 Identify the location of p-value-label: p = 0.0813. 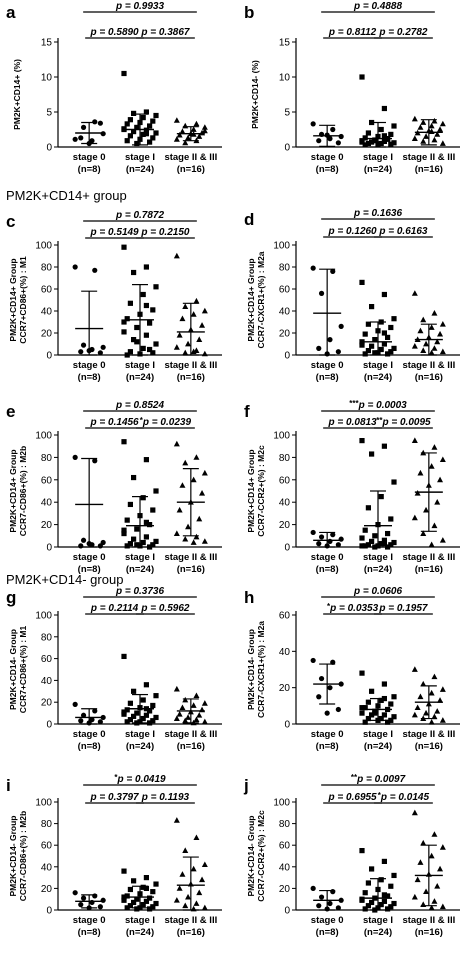
(353, 422).